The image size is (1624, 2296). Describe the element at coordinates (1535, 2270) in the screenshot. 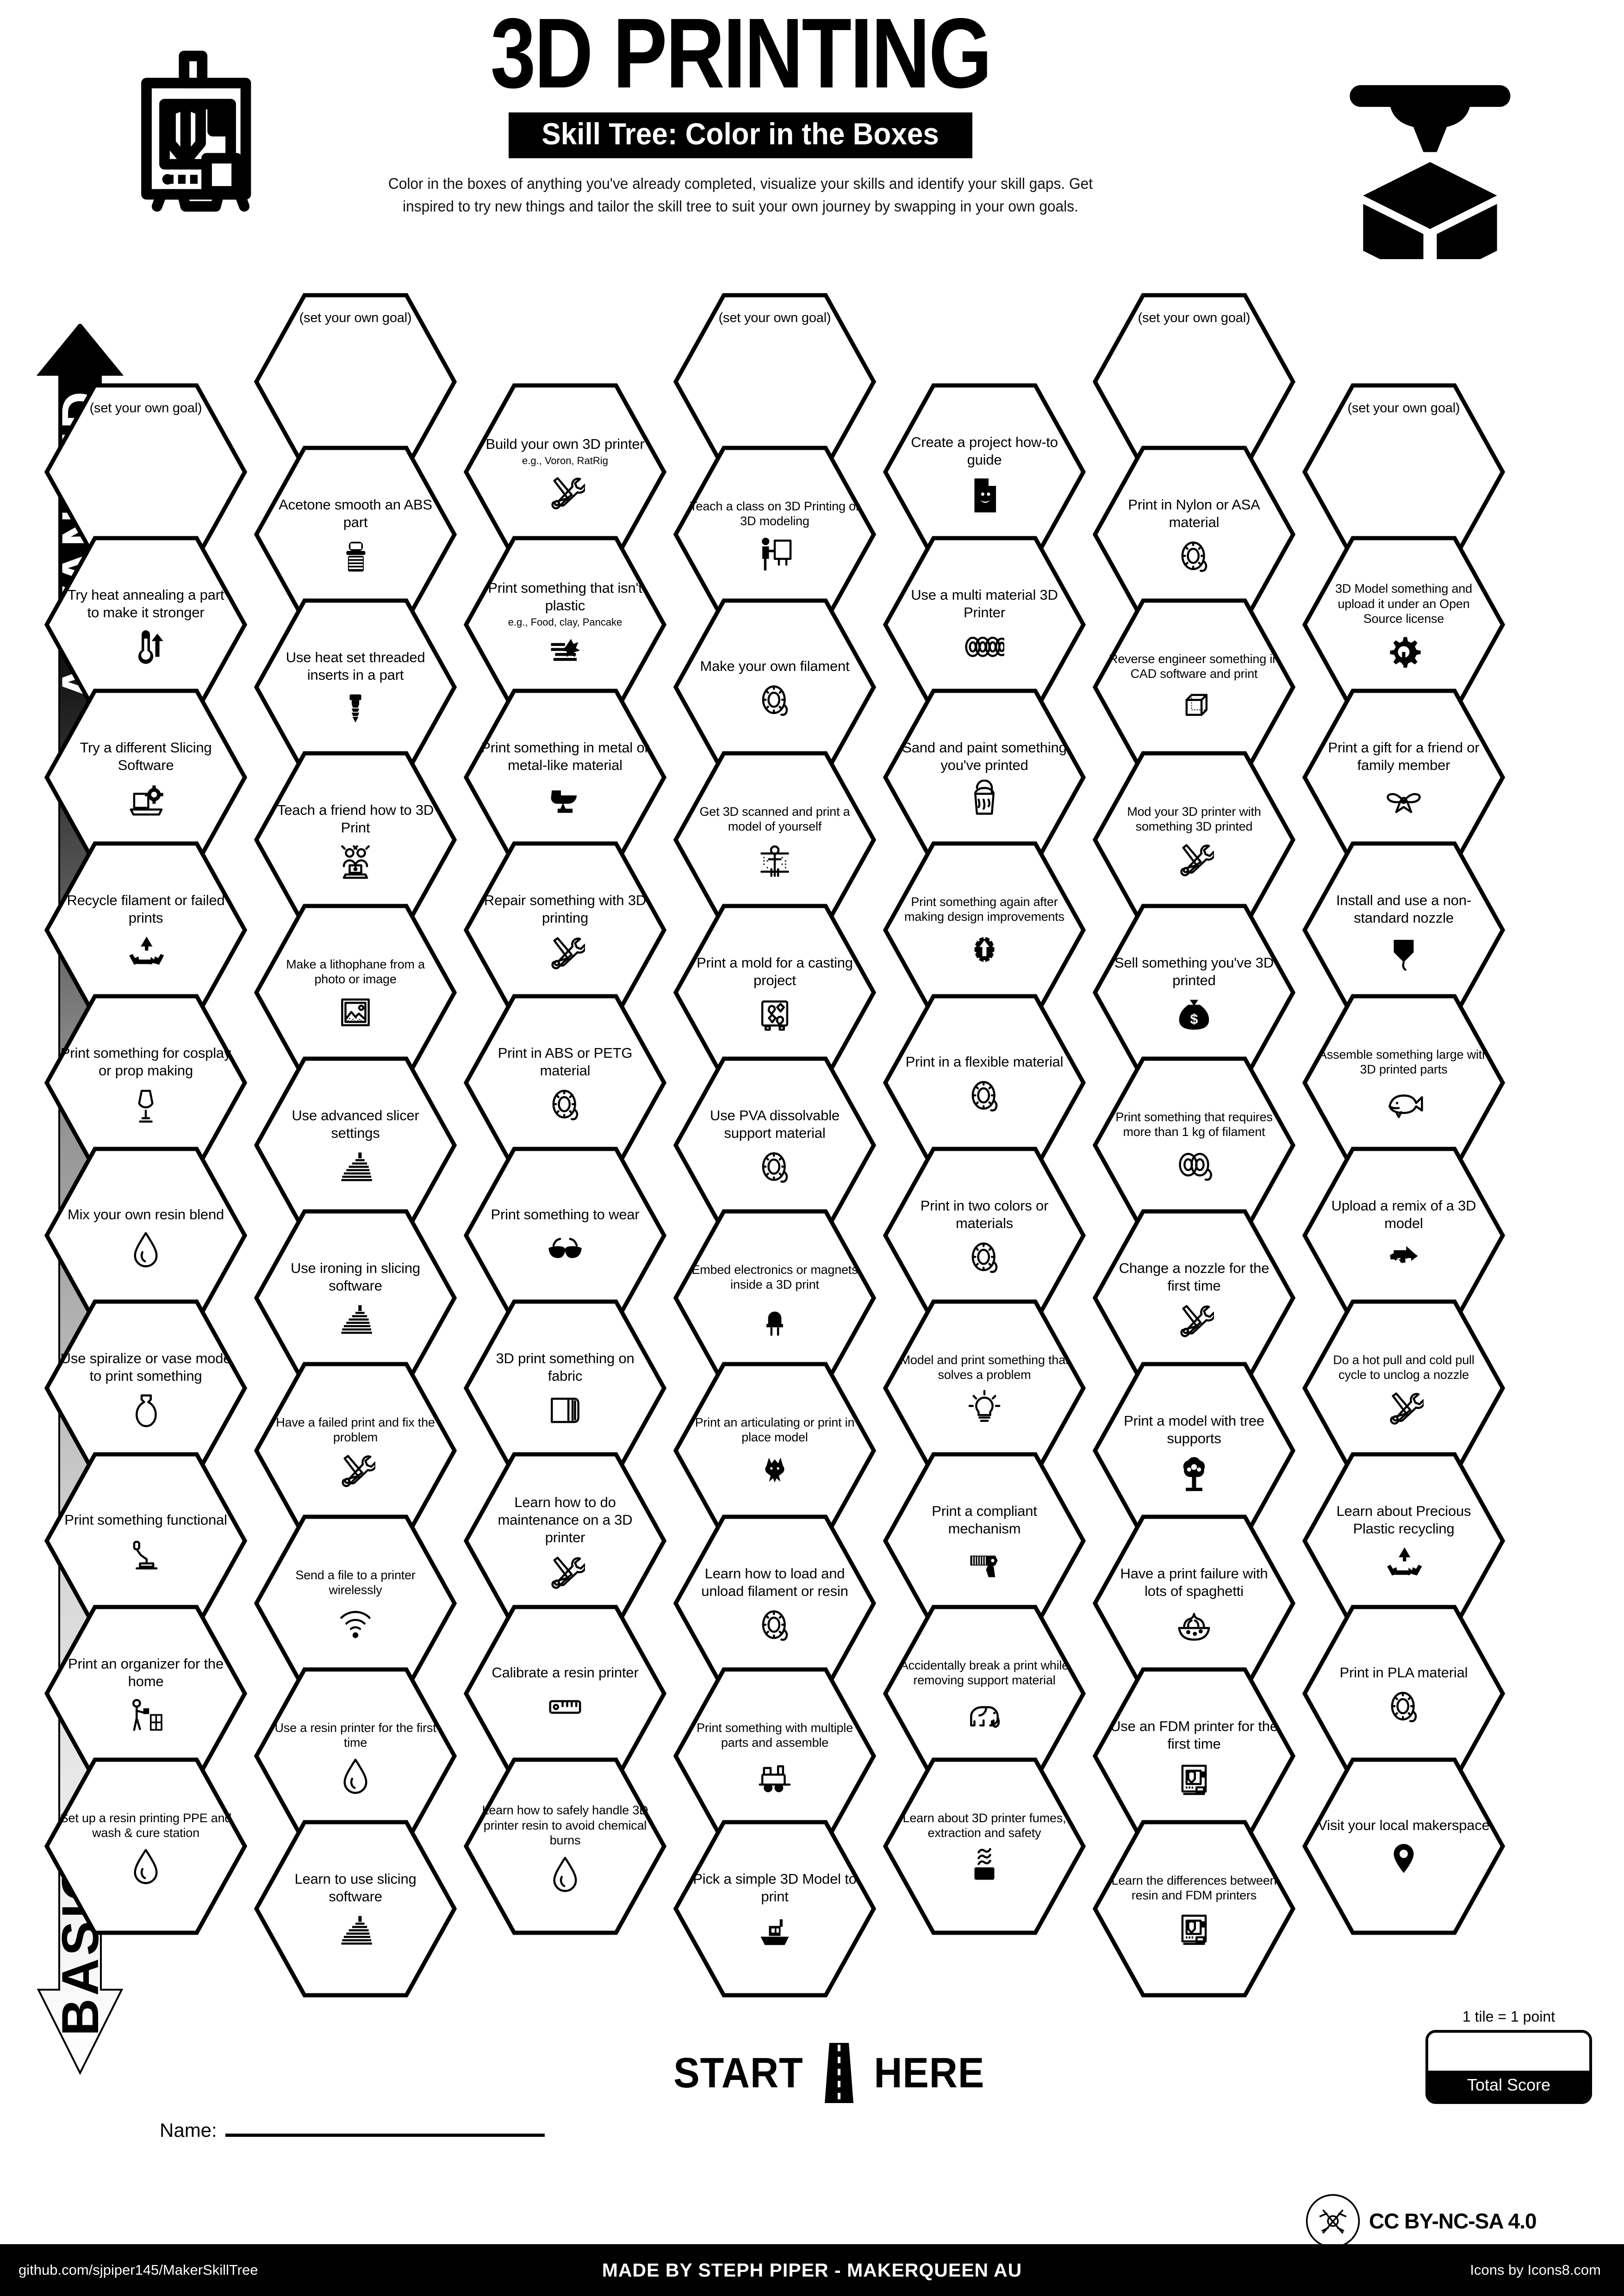

I see `footer-icons-credit: Icons by Icons8.com` at that location.